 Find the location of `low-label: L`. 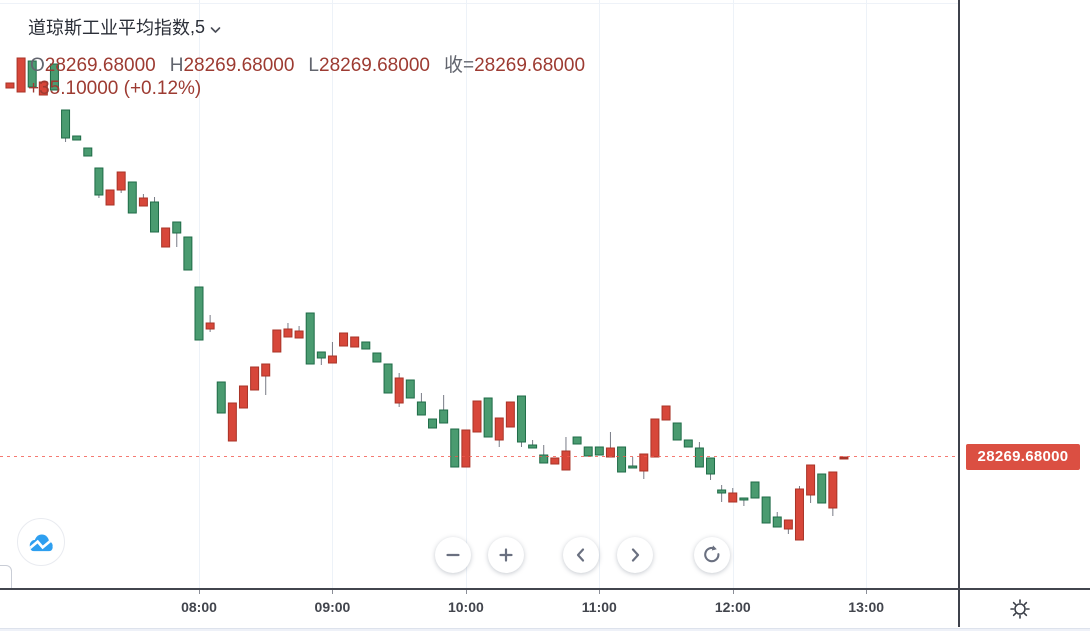

low-label: L is located at coordinates (313, 65).